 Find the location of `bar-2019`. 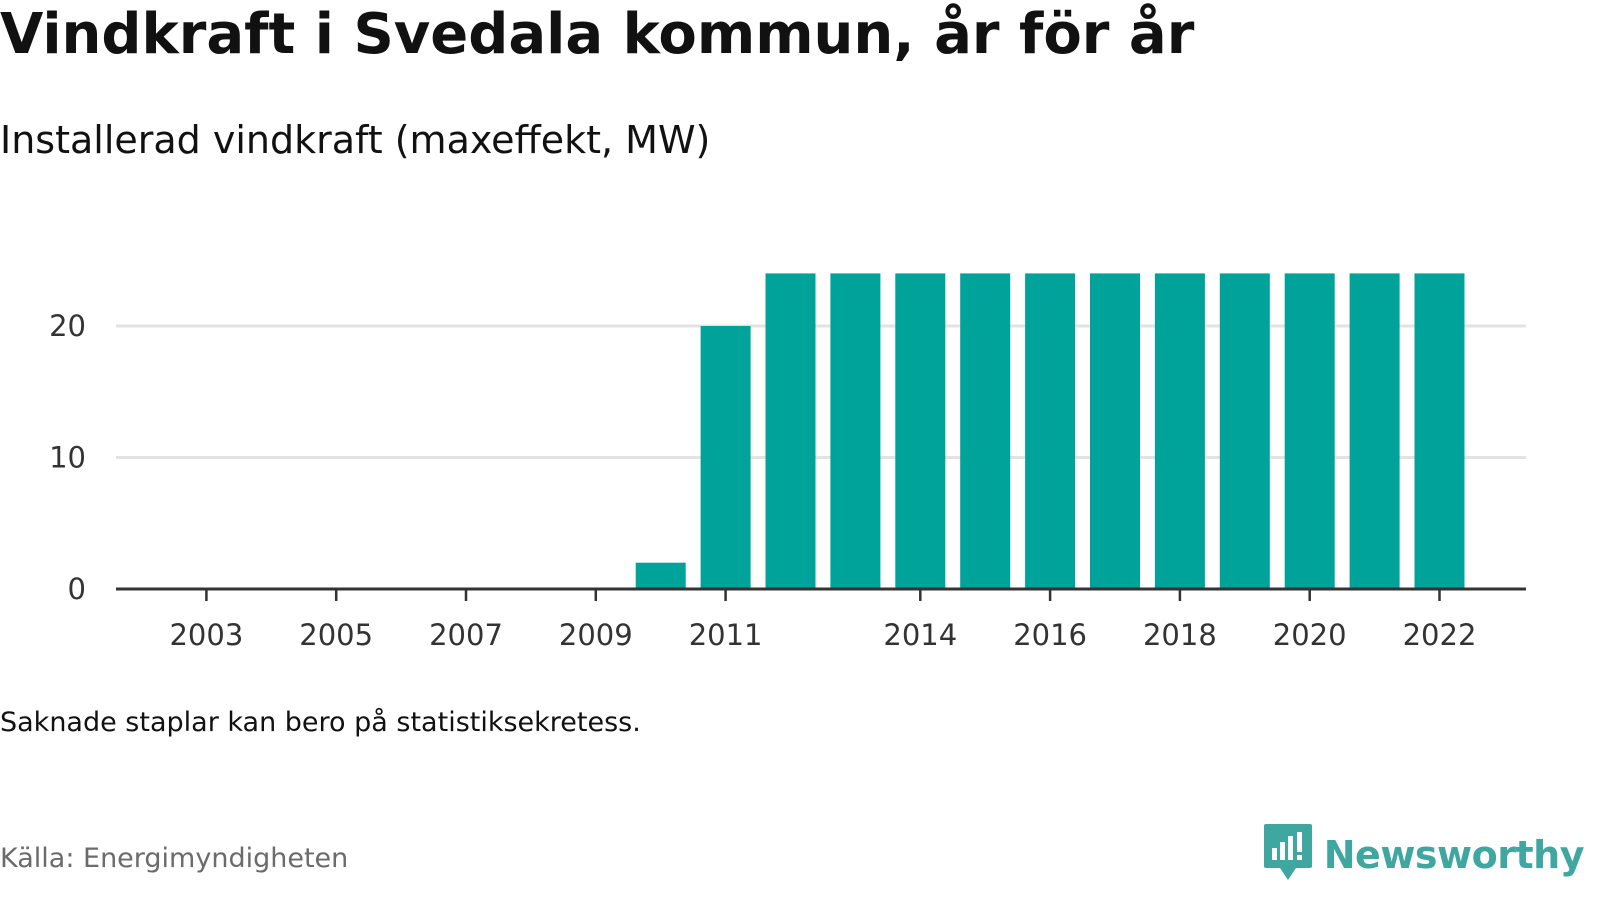

bar-2019 is located at coordinates (1244, 431).